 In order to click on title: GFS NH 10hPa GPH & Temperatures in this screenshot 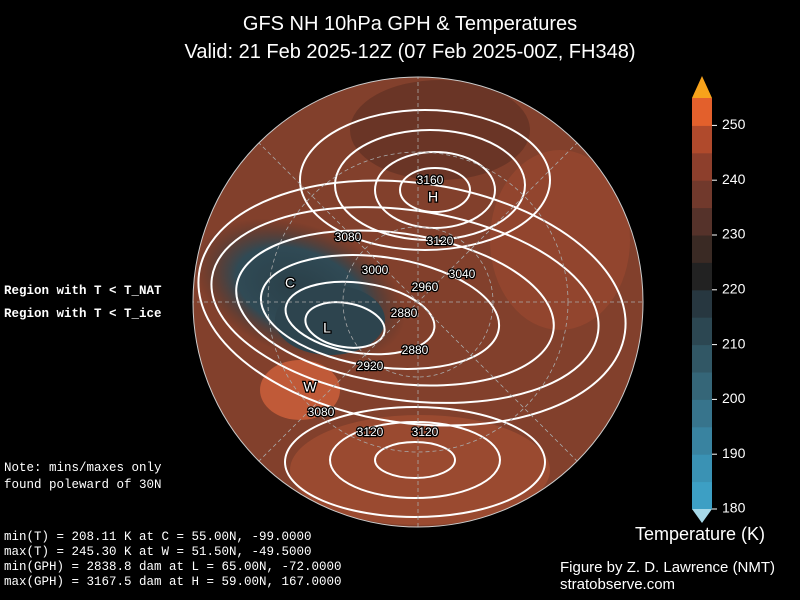, I will do `click(410, 24)`.